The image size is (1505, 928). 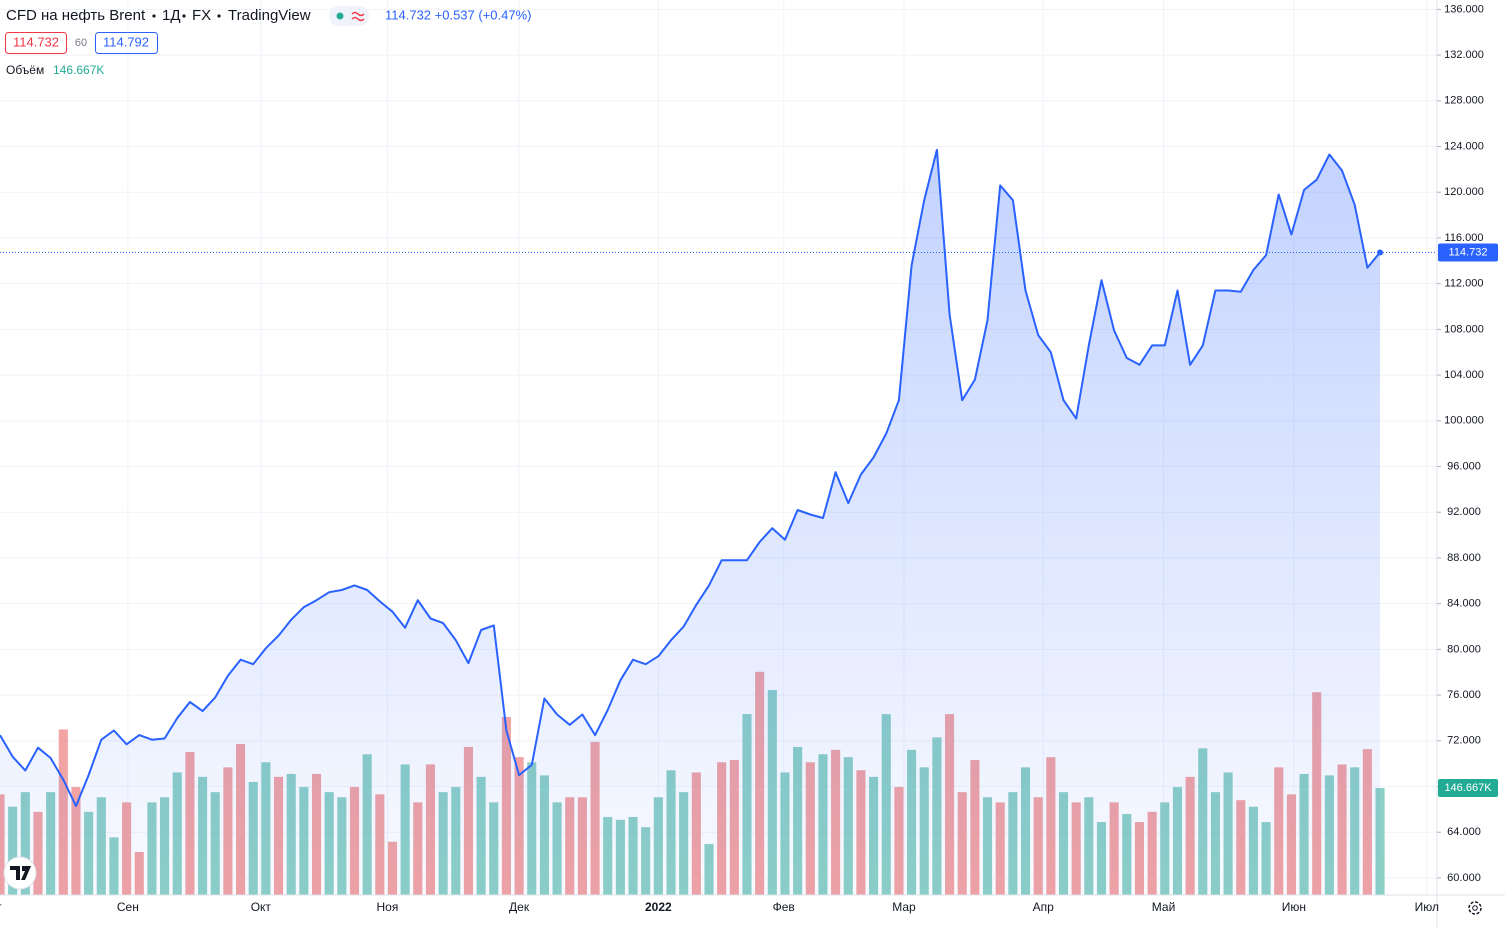 What do you see at coordinates (1464, 695) in the screenshot?
I see `y-tick-label: 76.000` at bounding box center [1464, 695].